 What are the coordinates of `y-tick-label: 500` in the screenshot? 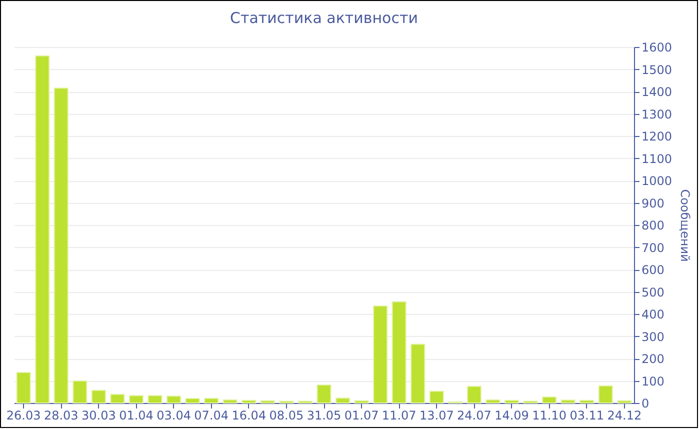 It's located at (653, 292).